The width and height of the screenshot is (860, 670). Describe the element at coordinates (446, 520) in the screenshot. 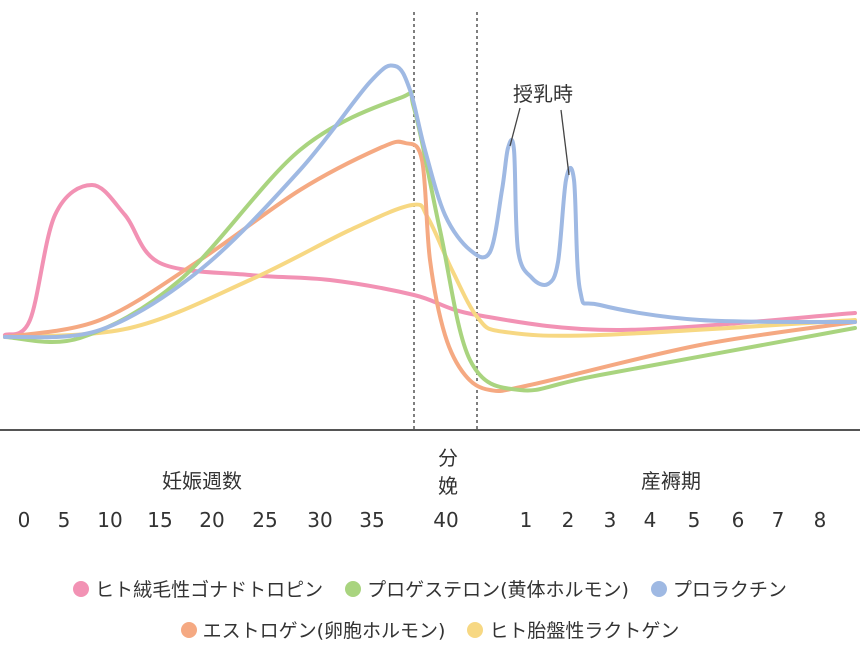

I see `tick-label-week: 40` at that location.